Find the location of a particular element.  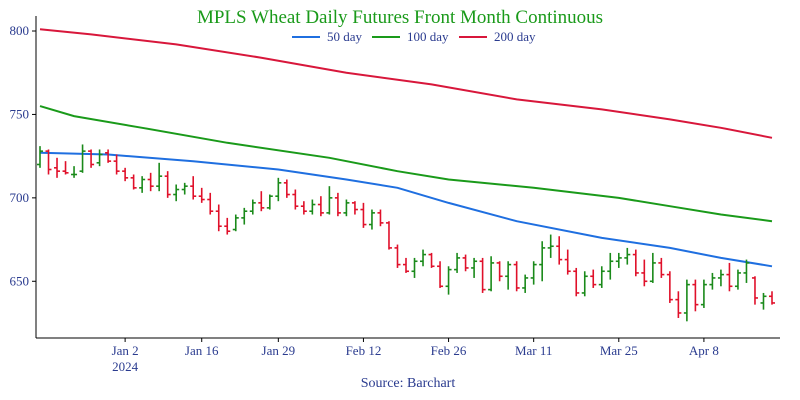

x-tick-label: Mar 11 is located at coordinates (533, 350).